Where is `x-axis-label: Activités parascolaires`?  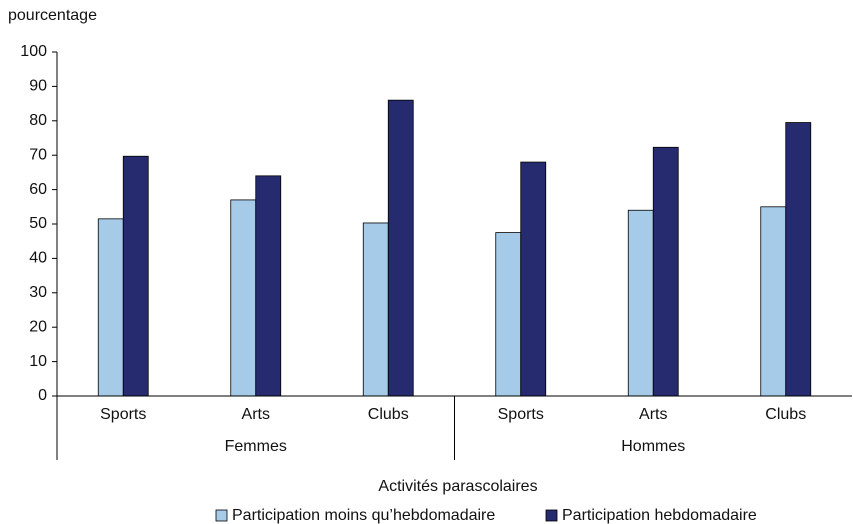 x-axis-label: Activités parascolaires is located at coordinates (457, 486).